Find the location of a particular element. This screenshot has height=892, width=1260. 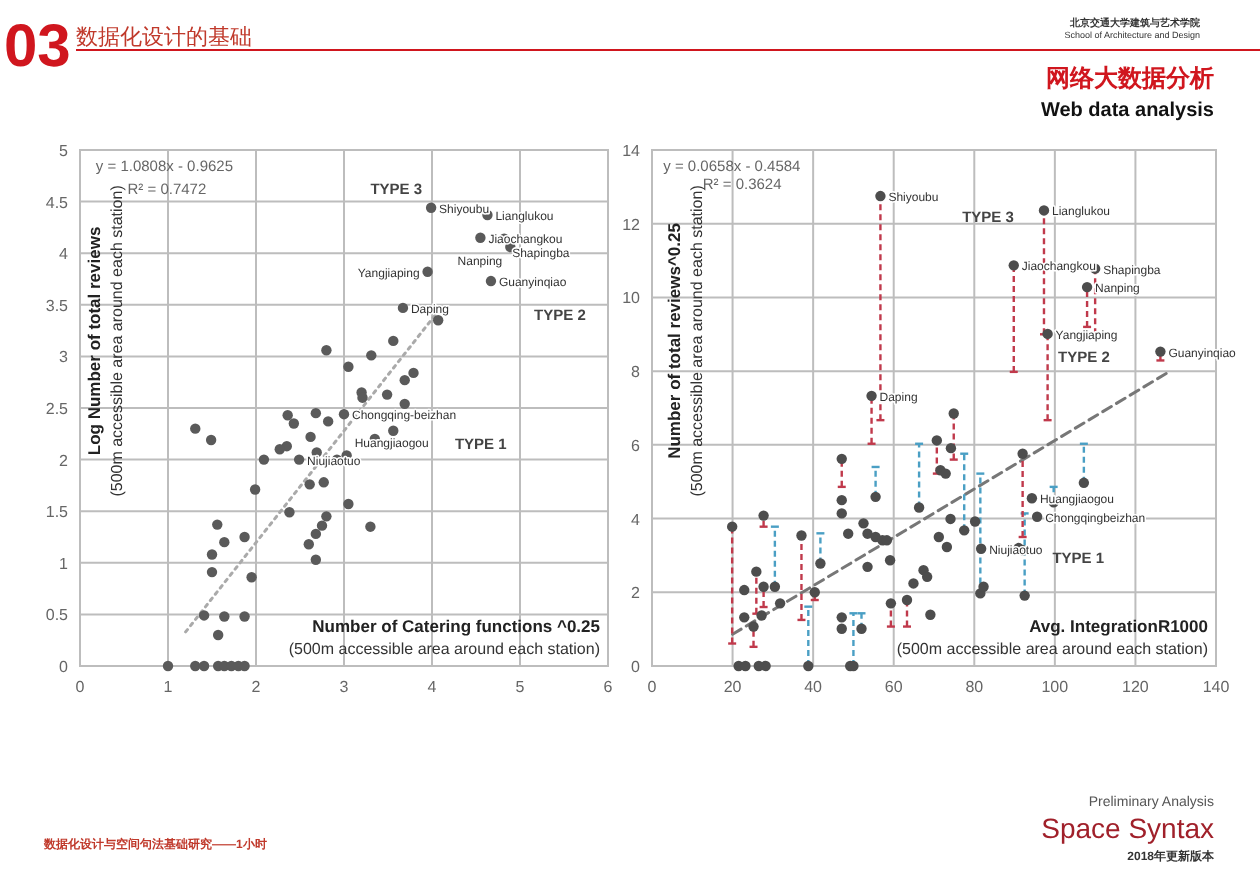

x-axis-title: Avg. IntegrationR1000 (500m accessible area around each station) is located at coordinates (1052, 637).